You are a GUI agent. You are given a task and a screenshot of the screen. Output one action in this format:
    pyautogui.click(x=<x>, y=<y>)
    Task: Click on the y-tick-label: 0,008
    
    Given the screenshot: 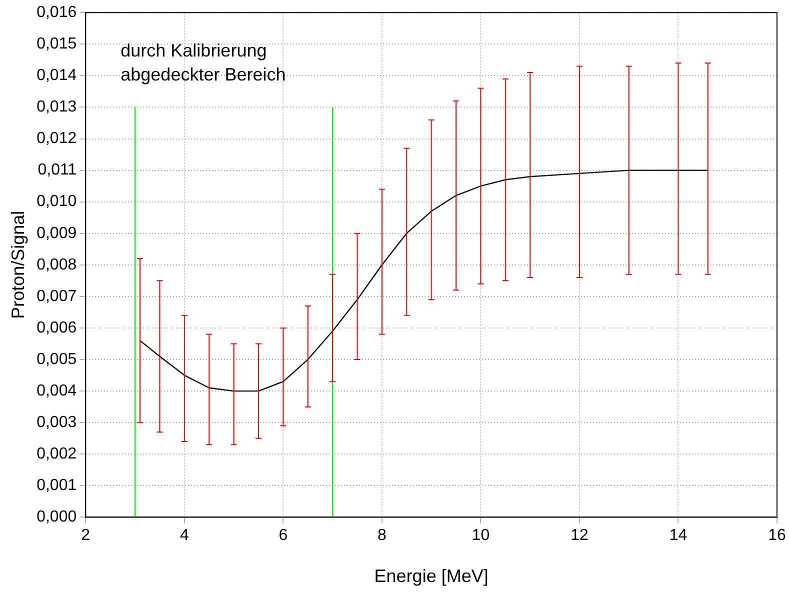 What is the action you would take?
    pyautogui.click(x=56, y=265)
    